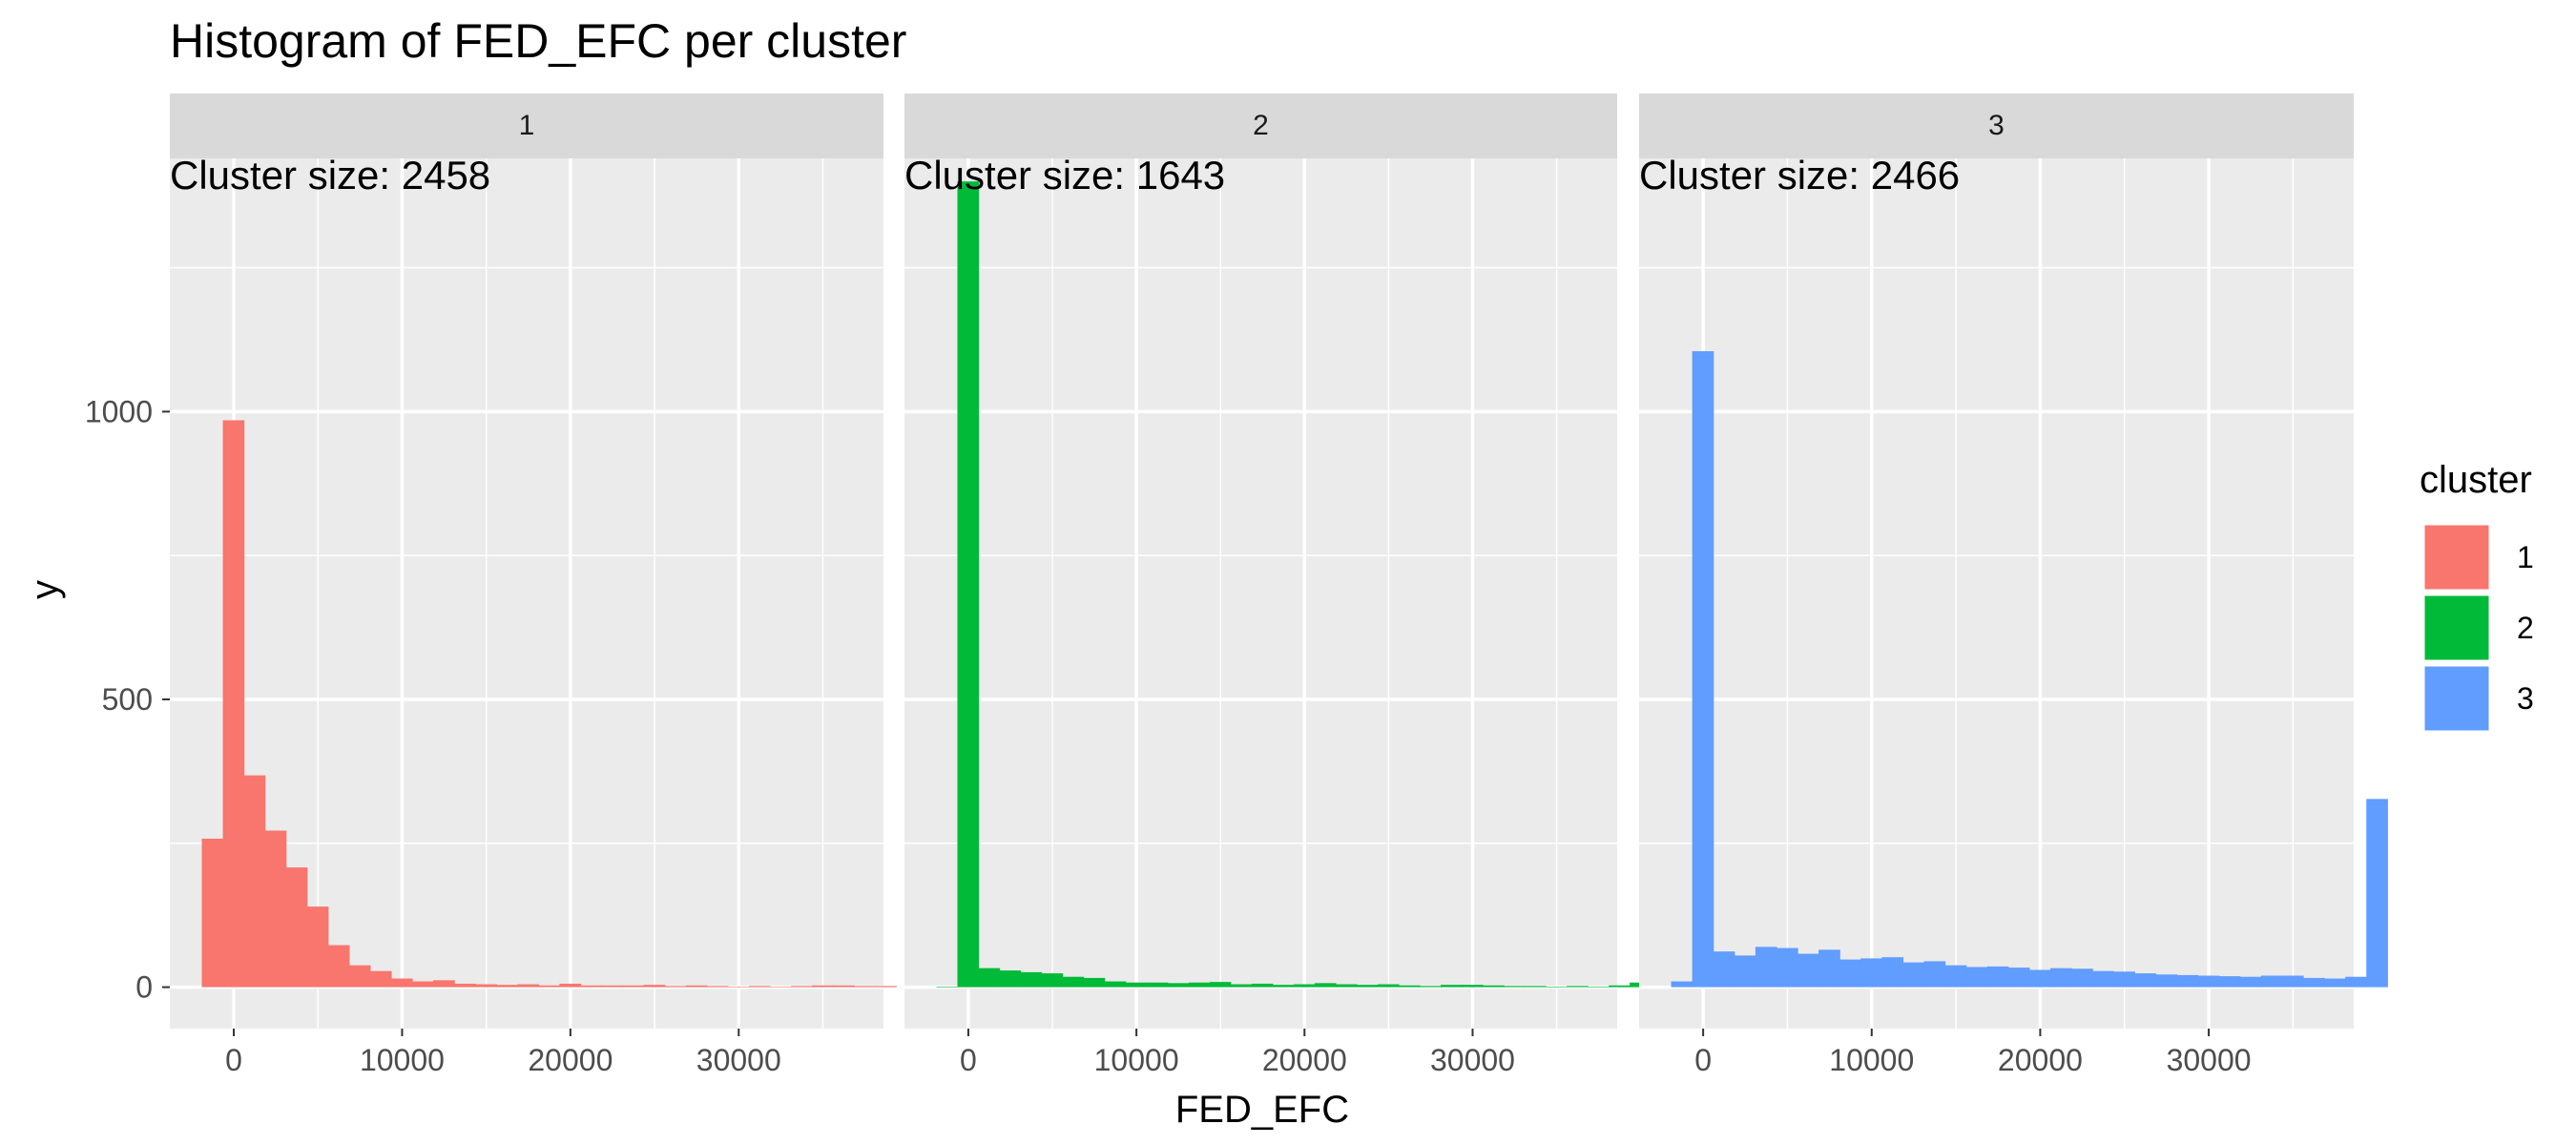 This screenshot has width=2576, height=1145. I want to click on cluster-size-annotation: Cluster size: 1643, so click(1064, 175).